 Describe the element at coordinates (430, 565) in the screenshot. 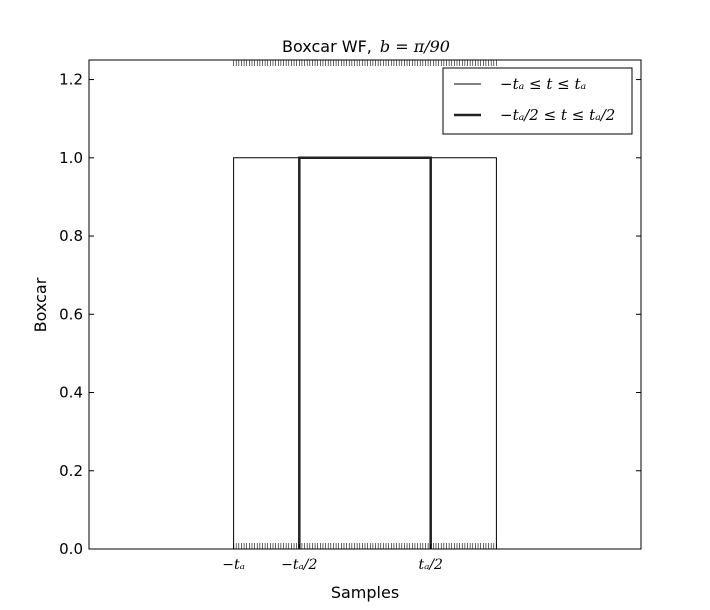

I see `x-tick-label: tₐ/2` at that location.